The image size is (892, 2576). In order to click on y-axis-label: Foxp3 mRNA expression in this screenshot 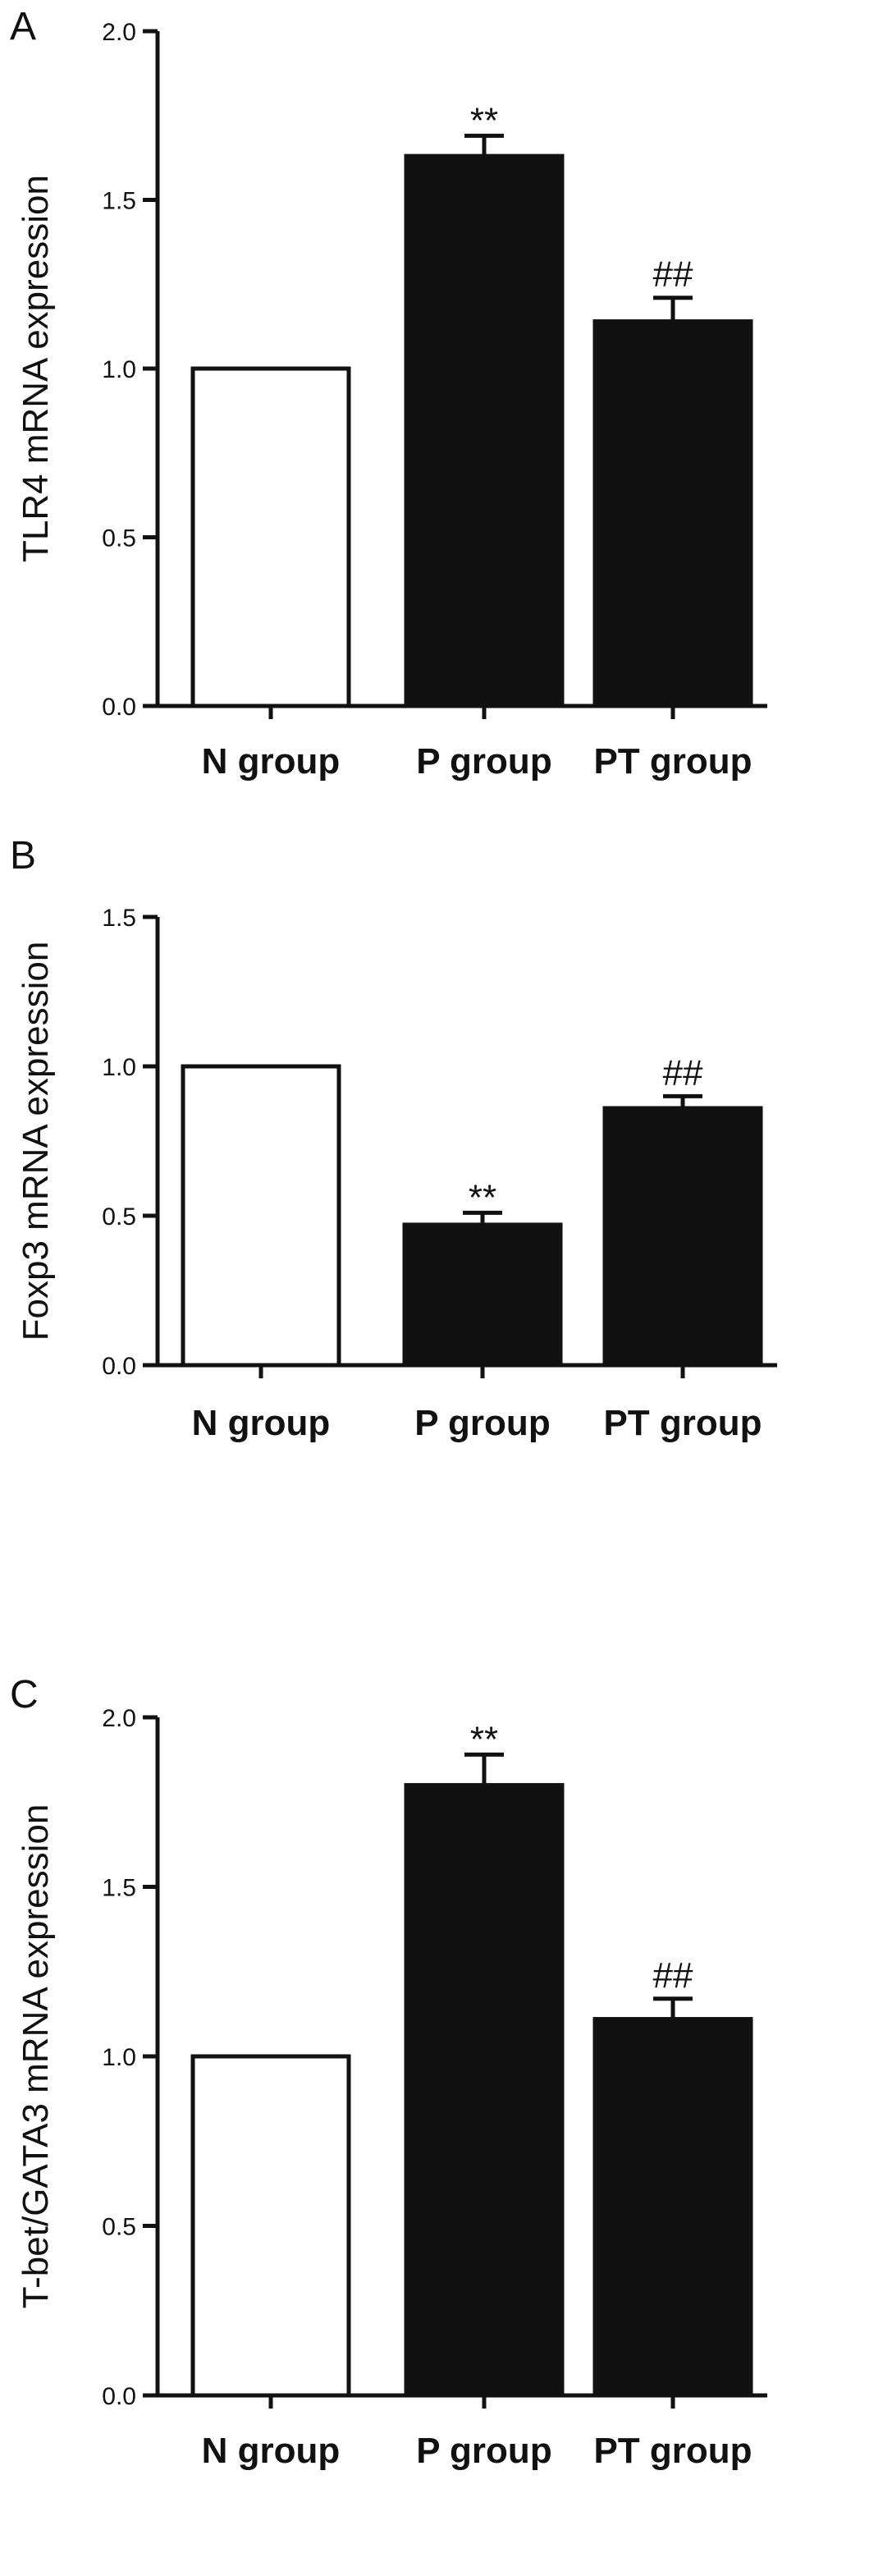, I will do `click(36, 1141)`.